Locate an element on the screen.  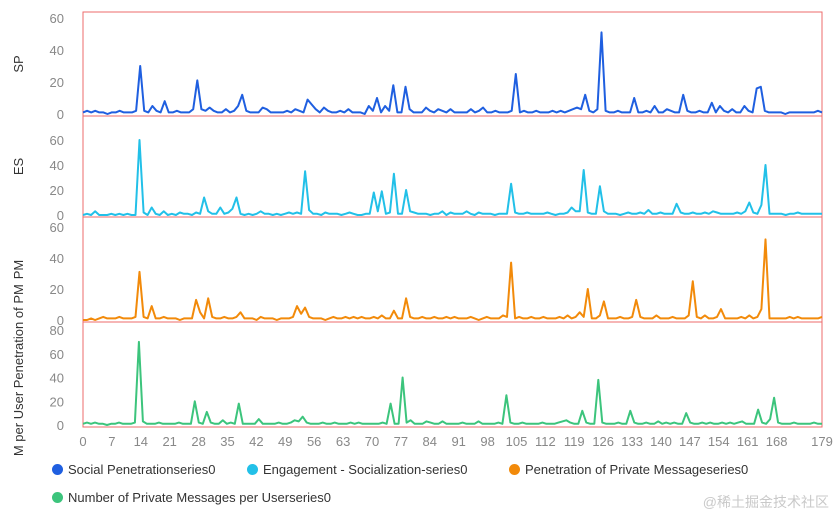
y-axis-label: PM per User Penetration of PM is located at coordinates (18, 369).